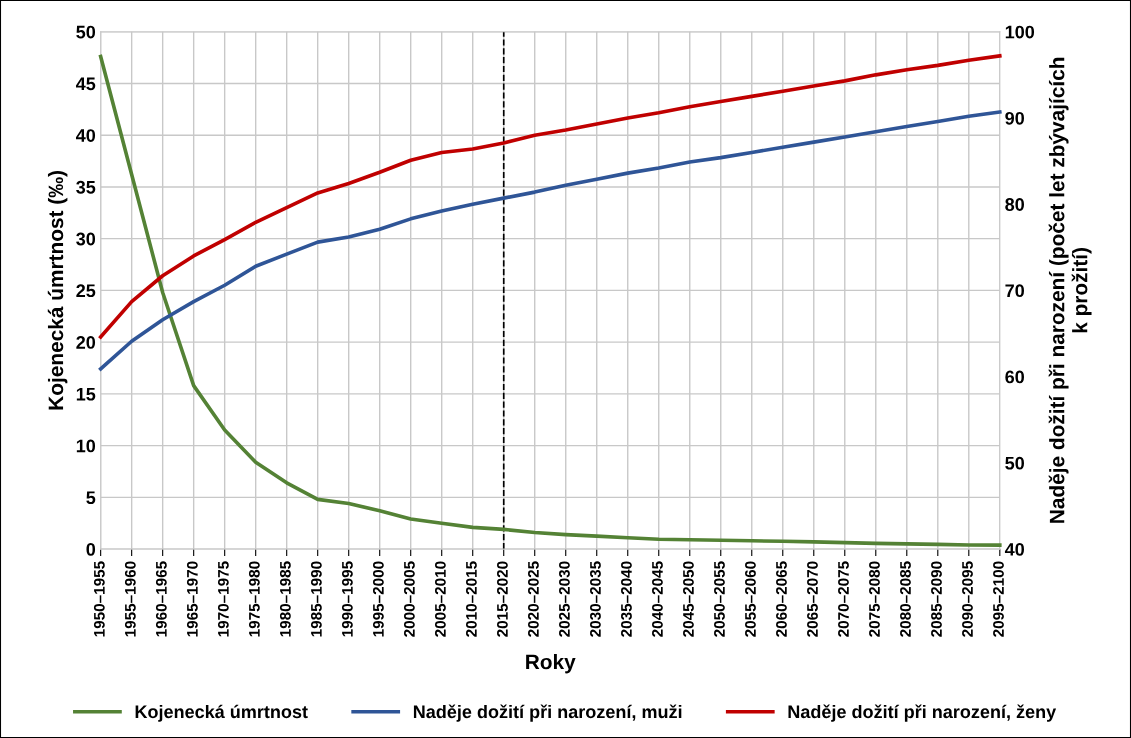 The width and height of the screenshot is (1131, 738). Describe the element at coordinates (502, 599) in the screenshot. I see `x-tick-label: 2015–2020` at that location.